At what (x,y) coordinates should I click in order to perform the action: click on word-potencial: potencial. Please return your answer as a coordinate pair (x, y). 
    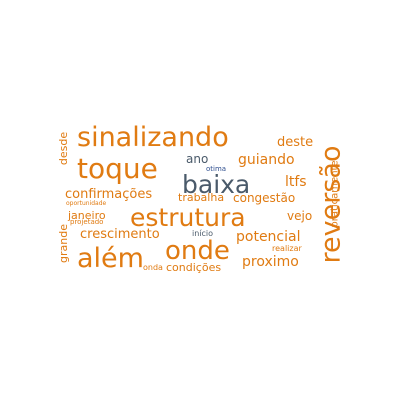
    Looking at the image, I should click on (268, 237).